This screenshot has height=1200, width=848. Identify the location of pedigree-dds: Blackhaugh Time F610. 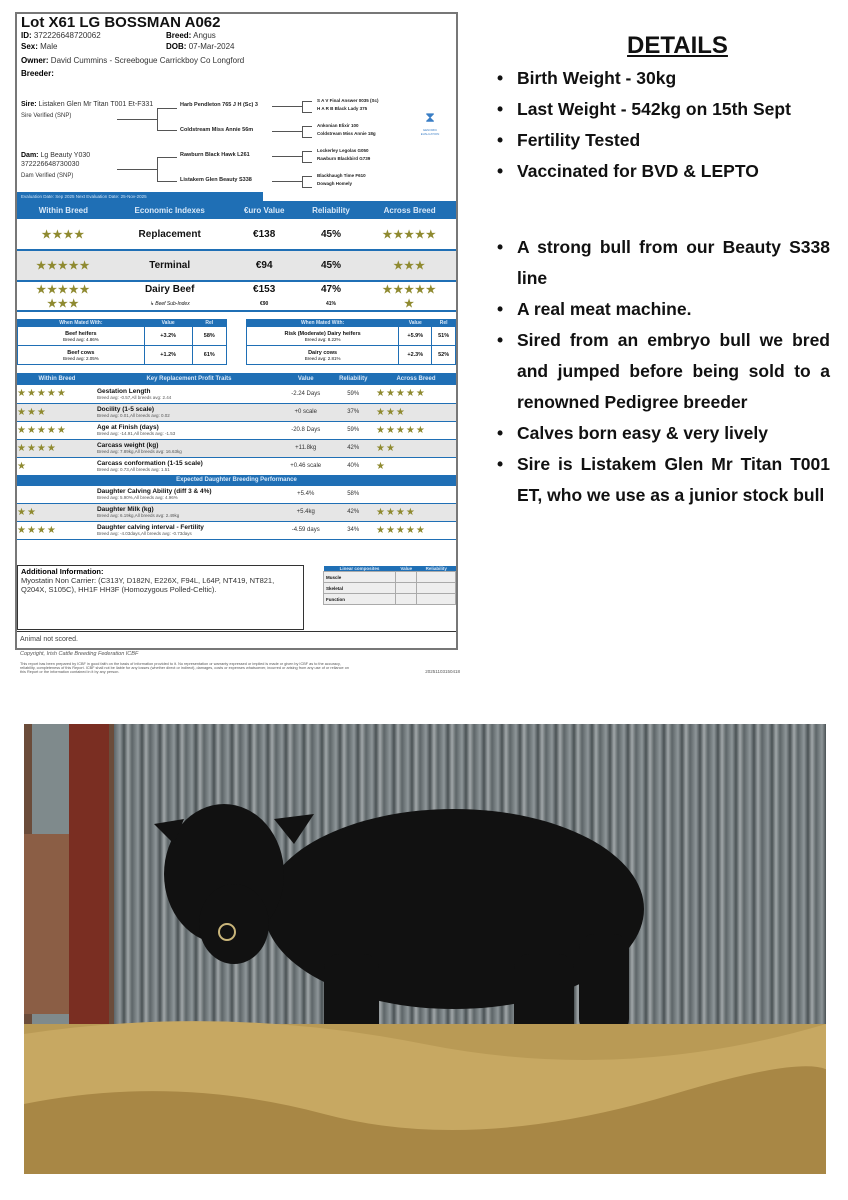
(341, 175).